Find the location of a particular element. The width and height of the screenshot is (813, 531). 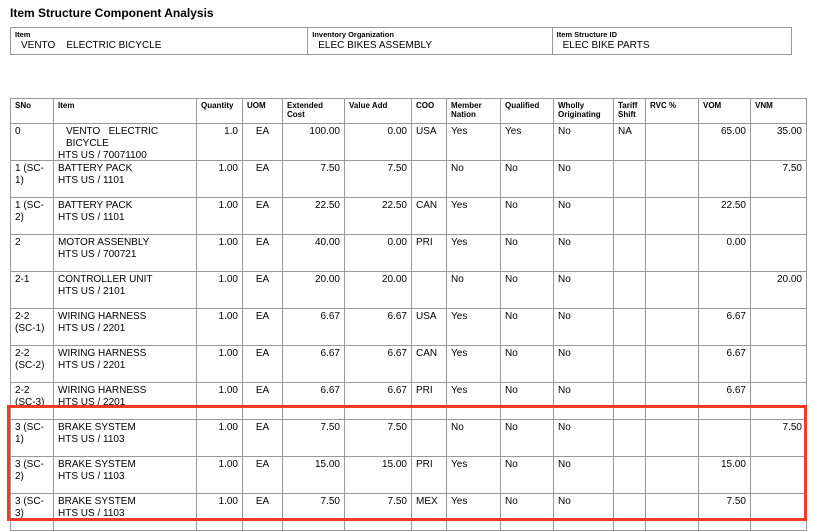

table-cell: 2 is located at coordinates (32, 253).